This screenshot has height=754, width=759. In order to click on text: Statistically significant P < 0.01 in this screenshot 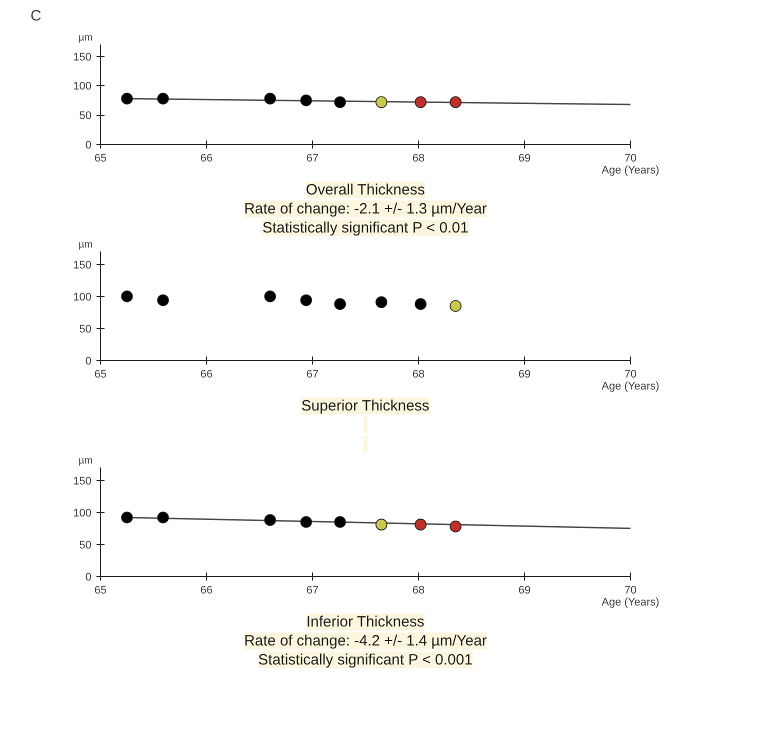, I will do `click(365, 228)`.